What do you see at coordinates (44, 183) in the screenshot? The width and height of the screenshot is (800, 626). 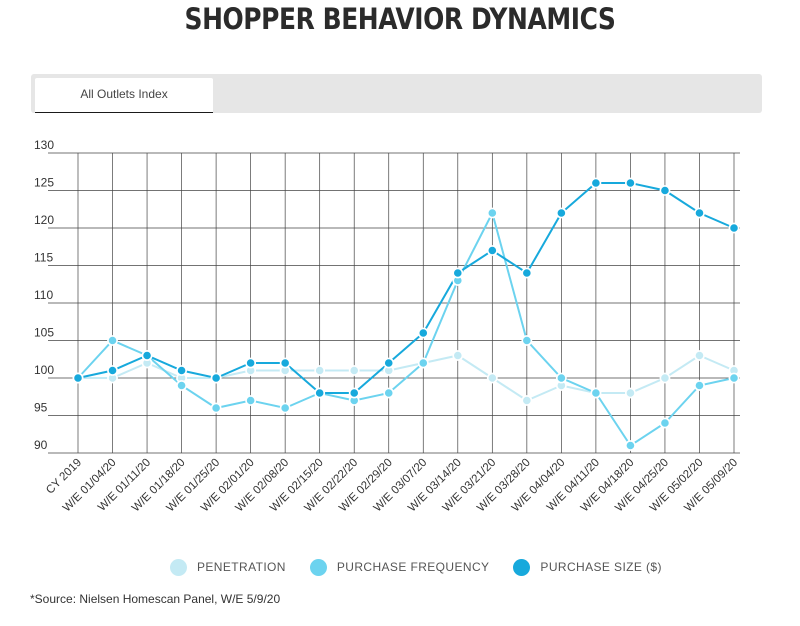 I see `y-tick-label: 125` at bounding box center [44, 183].